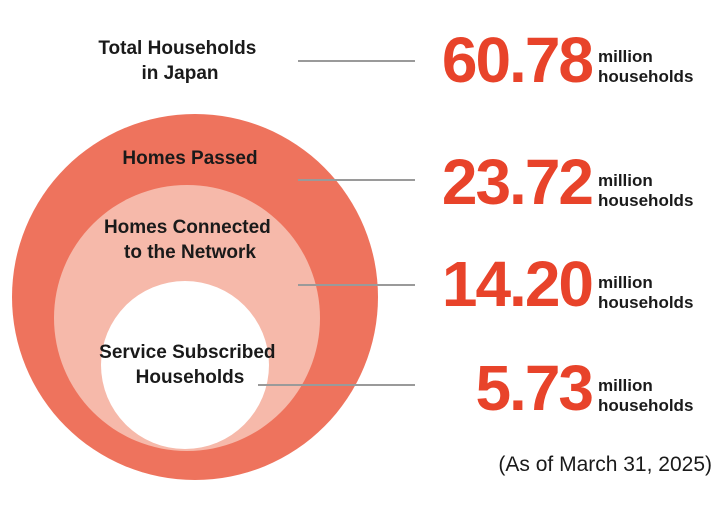 Image resolution: width=716 pixels, height=516 pixels. I want to click on total-households-label-line2: in Japan, so click(179, 73).